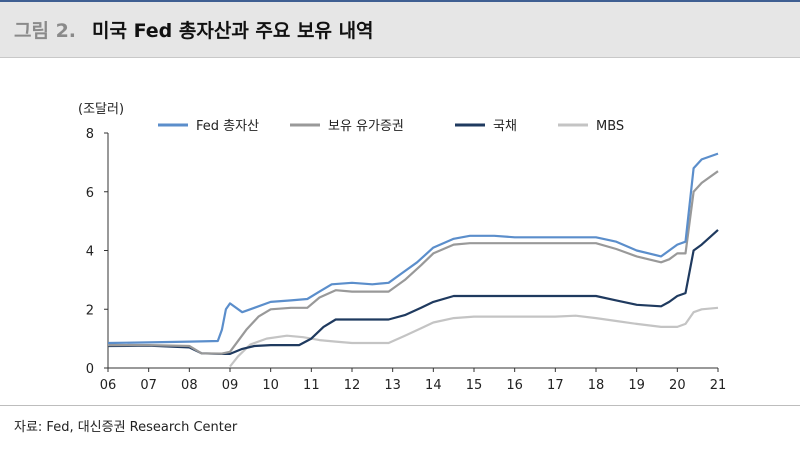 Image resolution: width=800 pixels, height=455 pixels. What do you see at coordinates (90, 193) in the screenshot?
I see `y-tick-label: 6` at bounding box center [90, 193].